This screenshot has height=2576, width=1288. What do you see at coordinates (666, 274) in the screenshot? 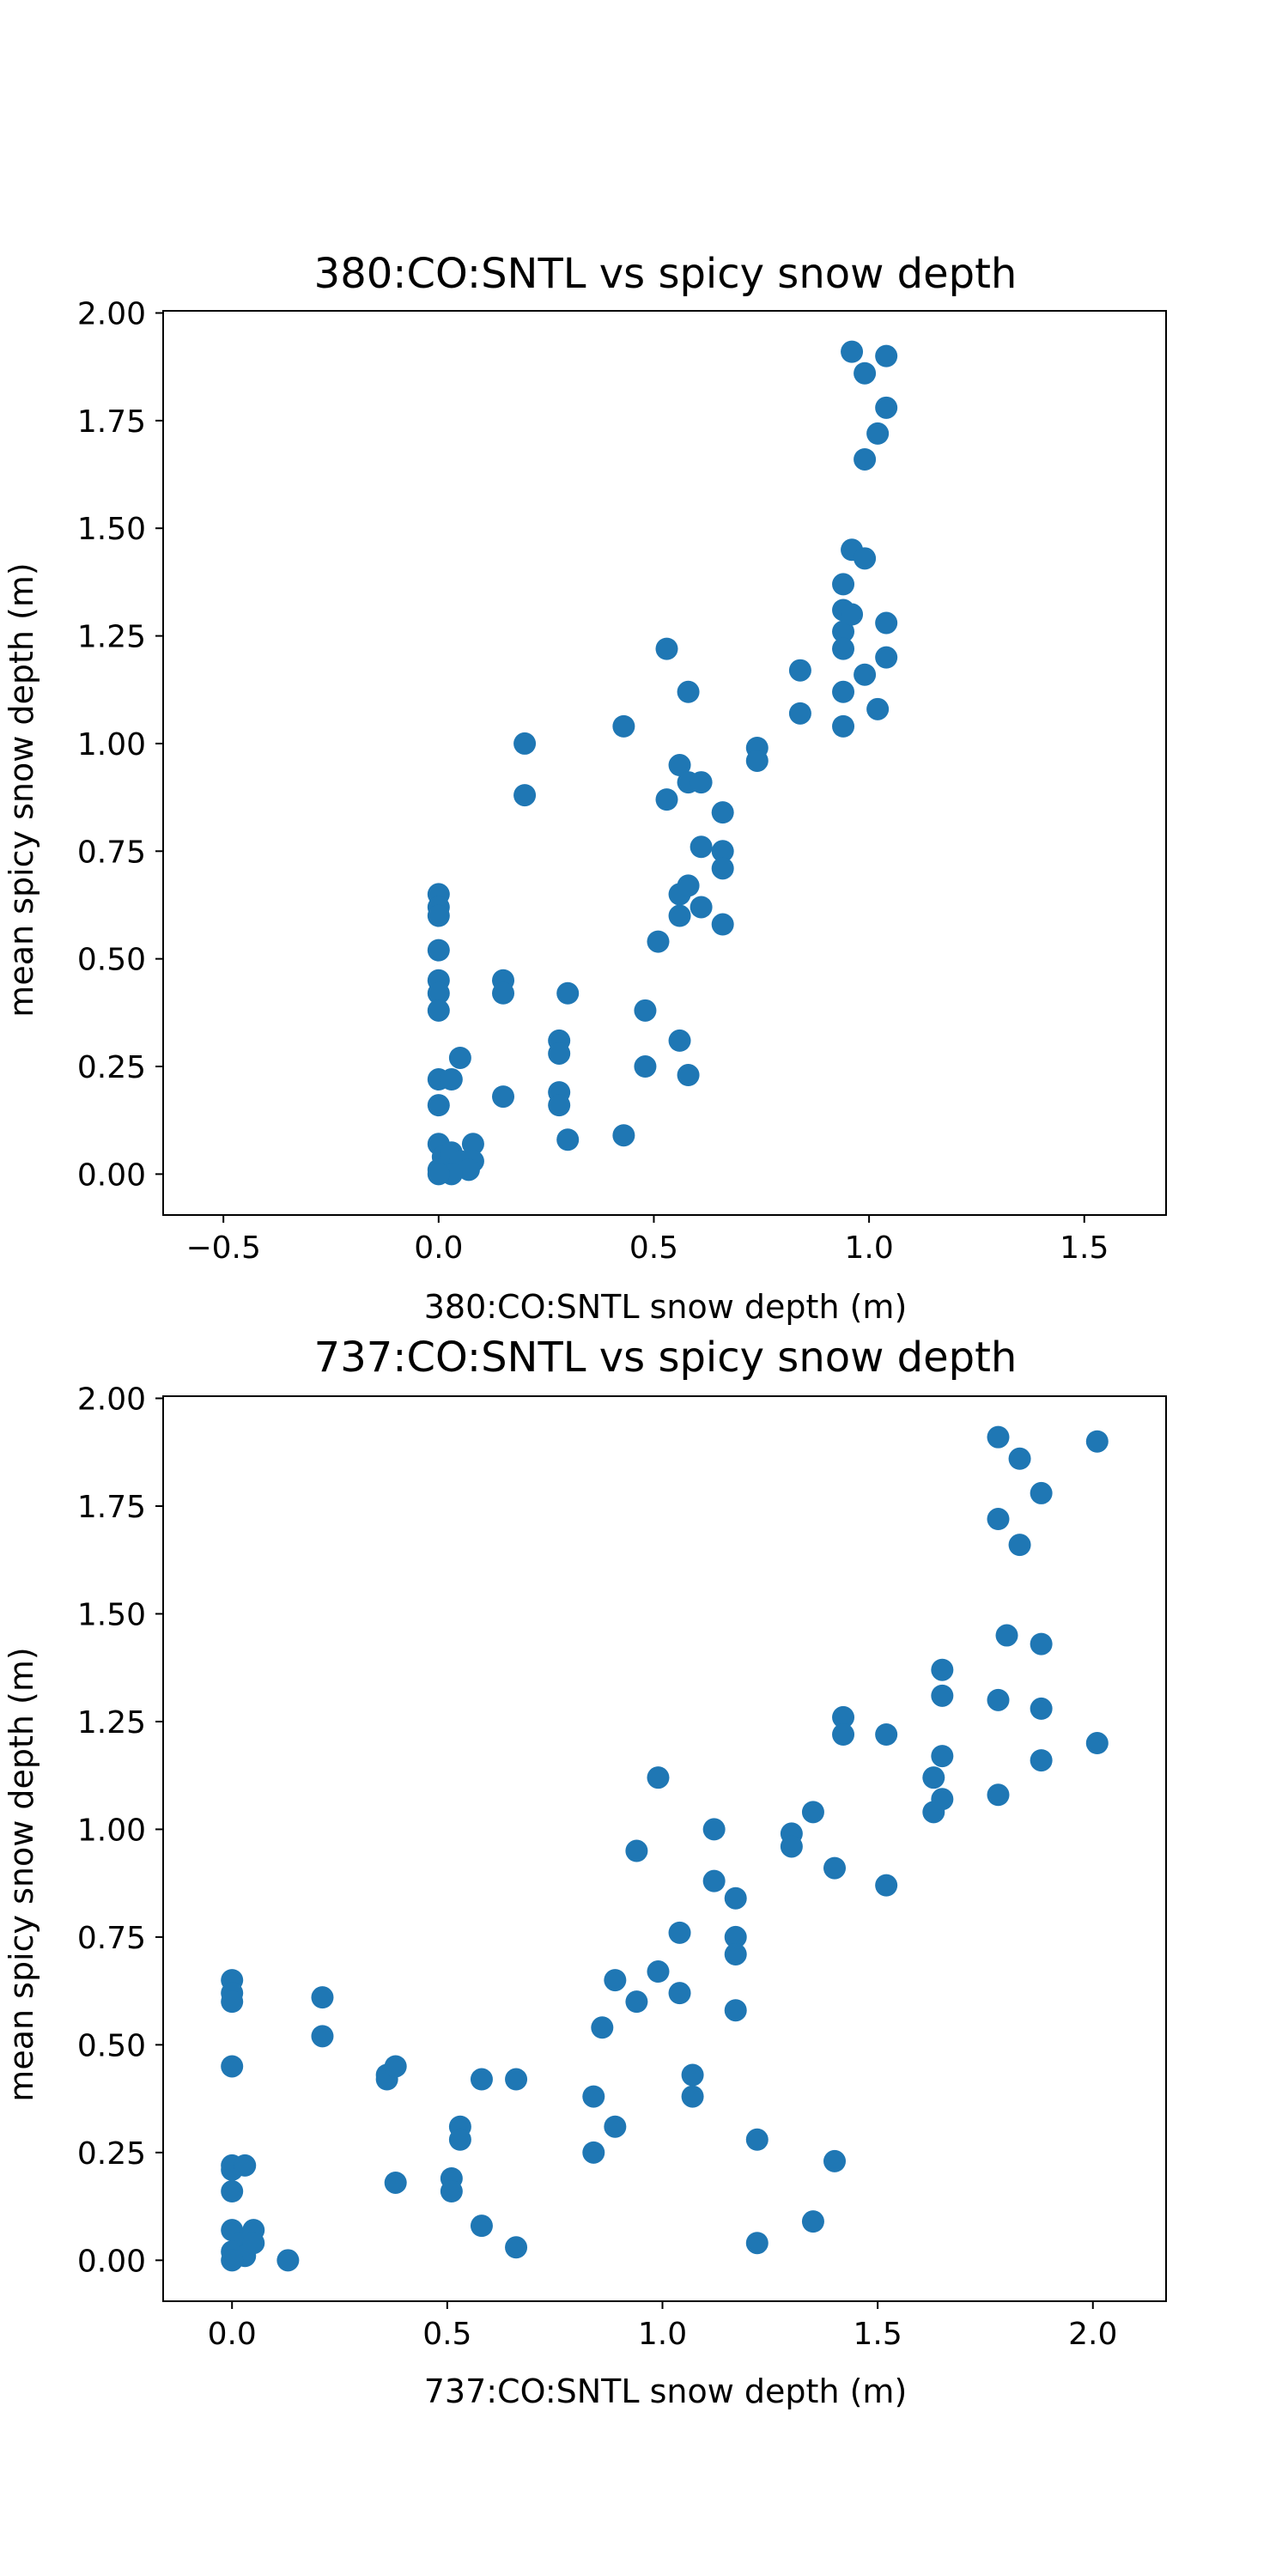
I see `chart-title: 380:CO:SNTL vs spicy snow depth` at bounding box center [666, 274].